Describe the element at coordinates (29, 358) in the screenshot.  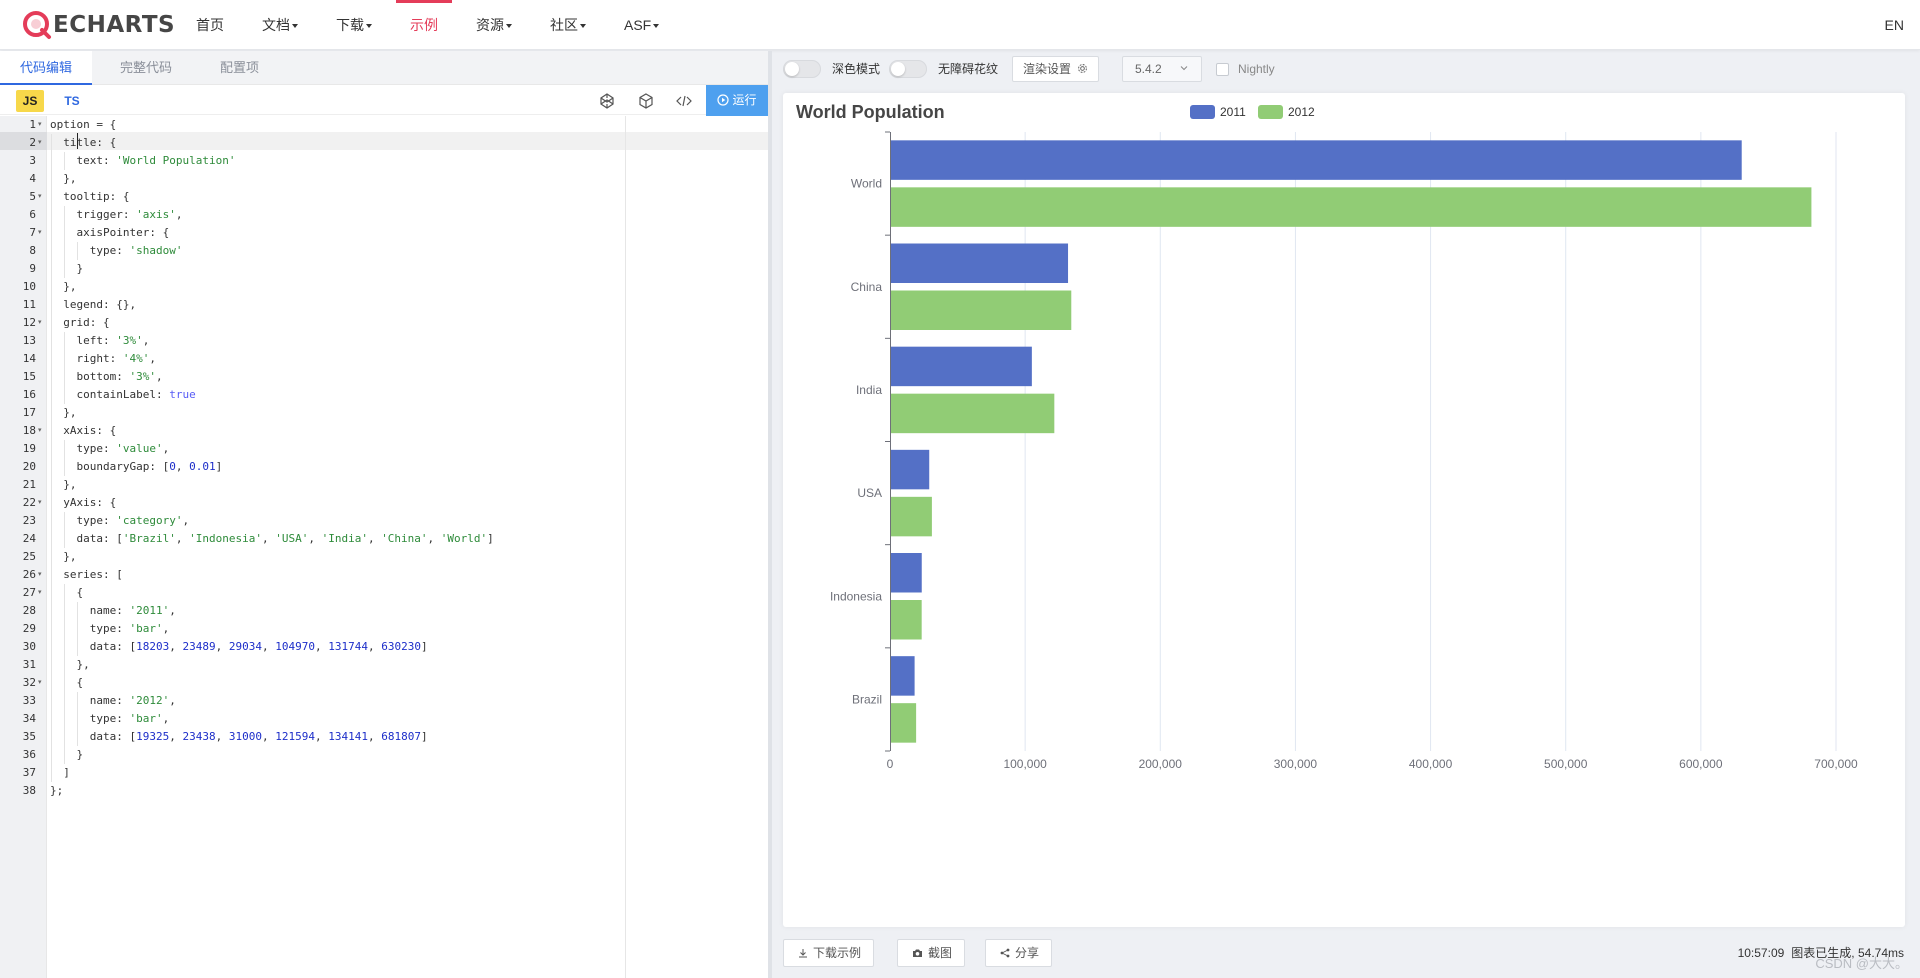
I see `line-number: 14` at that location.